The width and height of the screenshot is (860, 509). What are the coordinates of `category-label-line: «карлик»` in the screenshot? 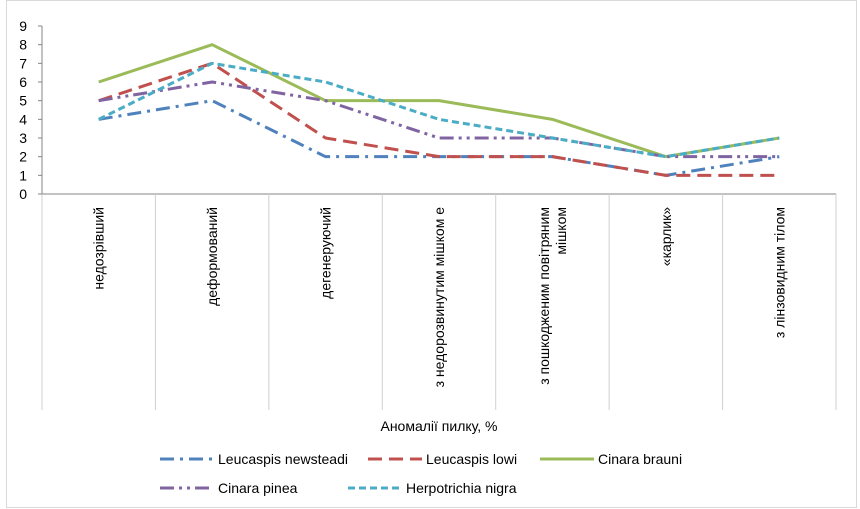 It's located at (666, 236).